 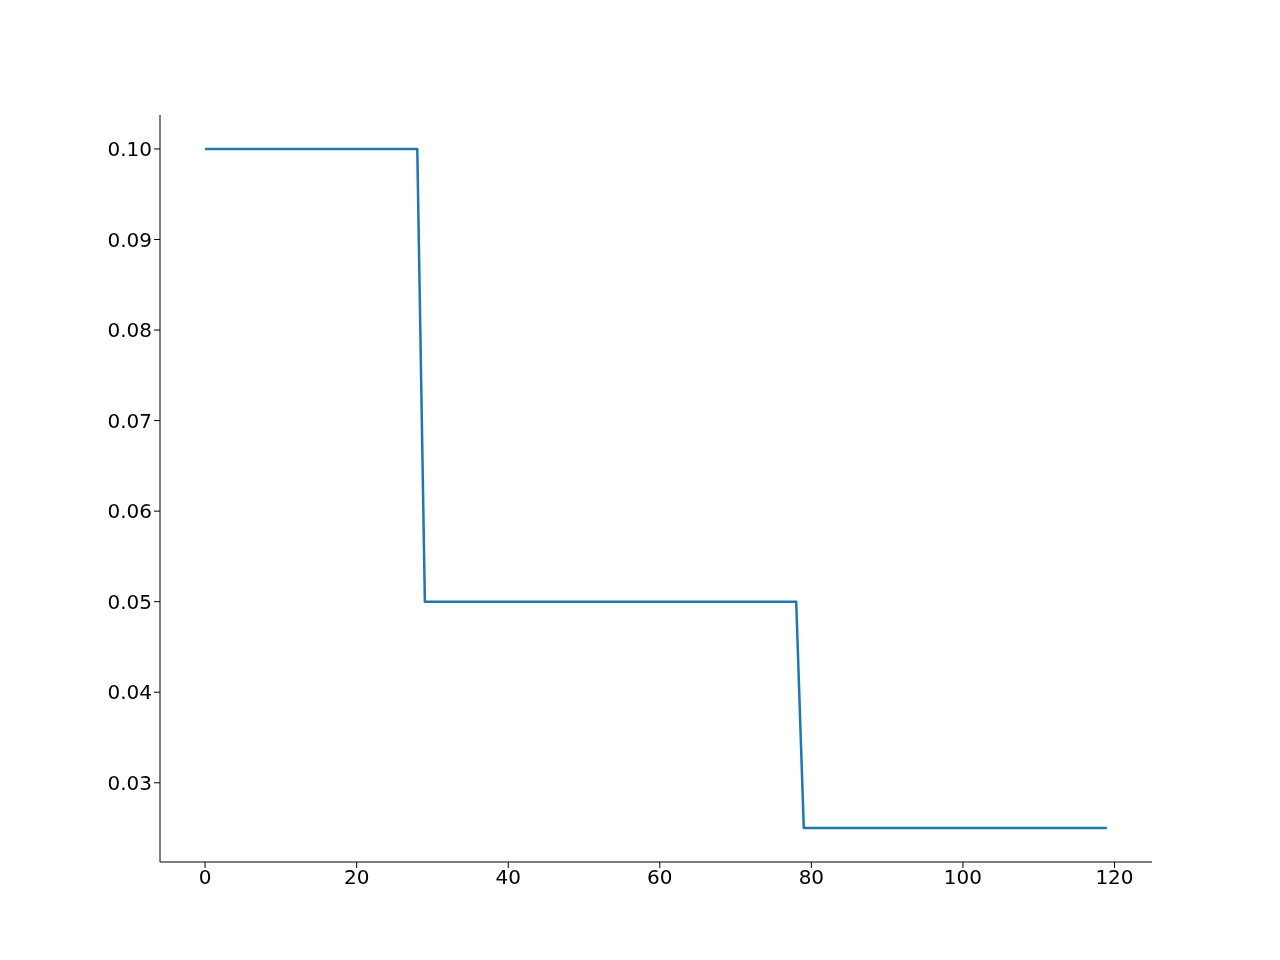 What do you see at coordinates (1114, 877) in the screenshot?
I see `x-tick-label: 120` at bounding box center [1114, 877].